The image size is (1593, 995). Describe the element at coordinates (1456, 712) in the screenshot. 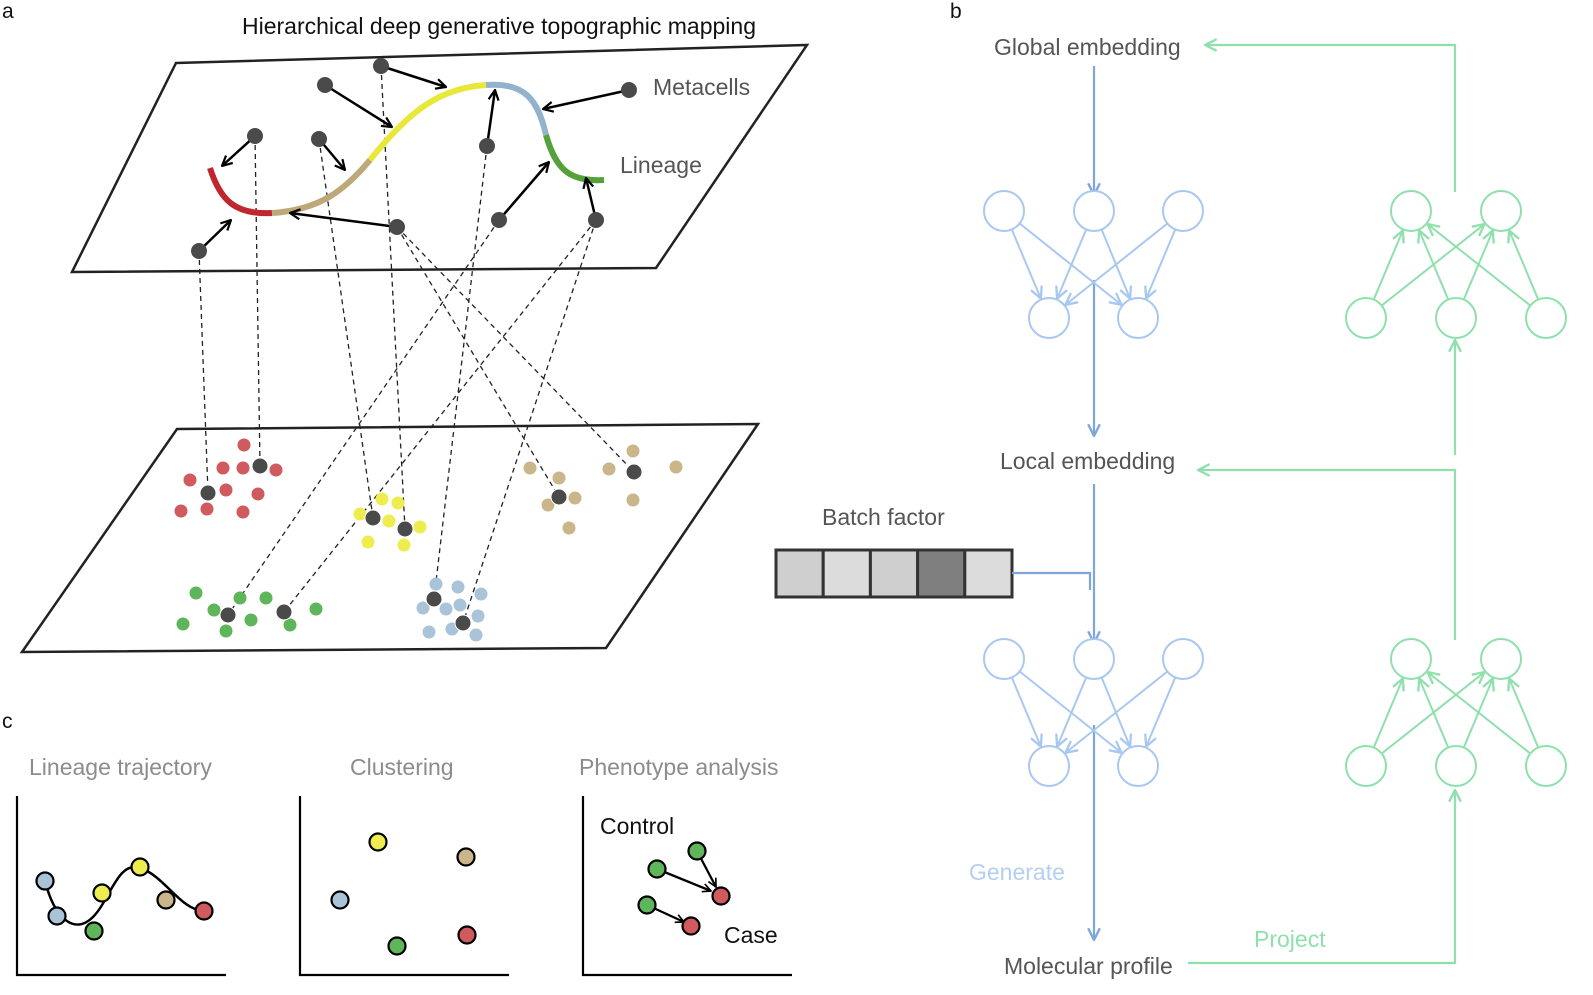

I see `encoder-network-lower` at that location.